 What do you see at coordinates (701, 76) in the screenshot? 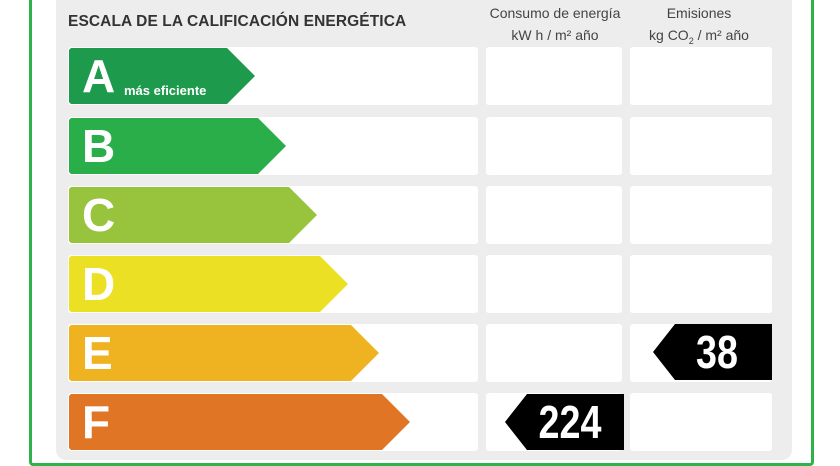
I see `emissions-cell-a` at bounding box center [701, 76].